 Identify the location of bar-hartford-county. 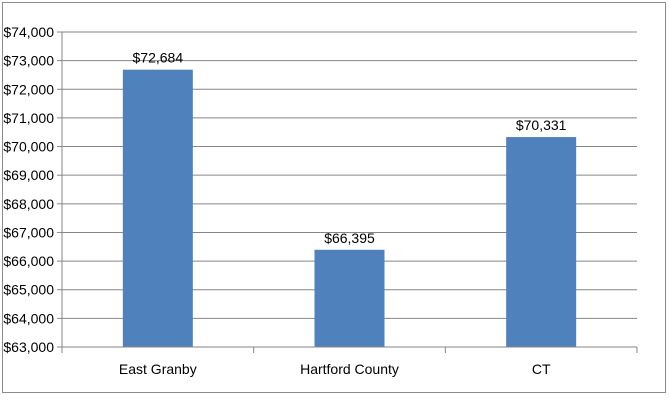
(349, 298).